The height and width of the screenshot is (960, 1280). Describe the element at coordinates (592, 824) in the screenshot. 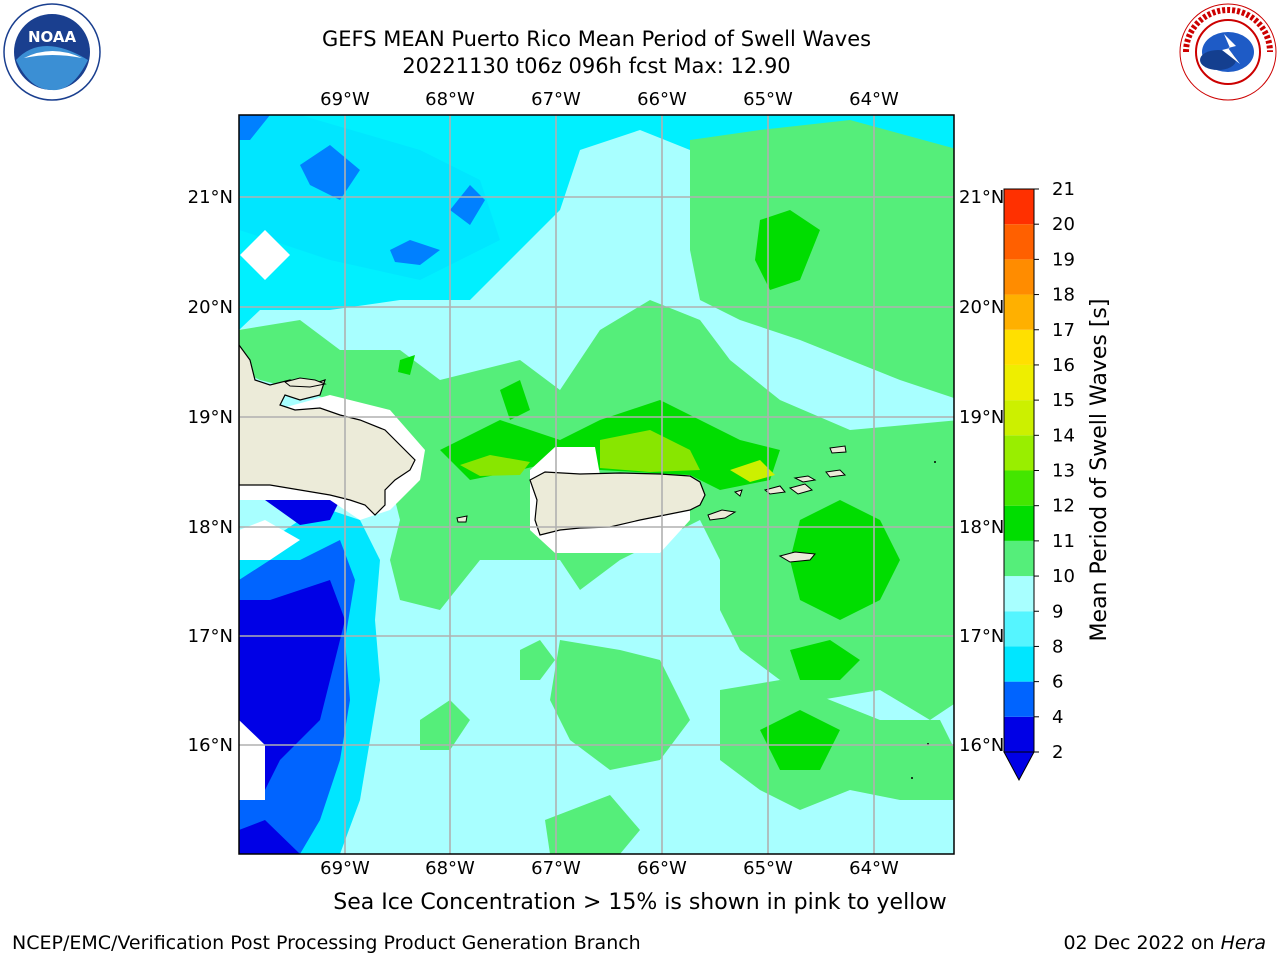

I see `field-green-patch-c` at that location.